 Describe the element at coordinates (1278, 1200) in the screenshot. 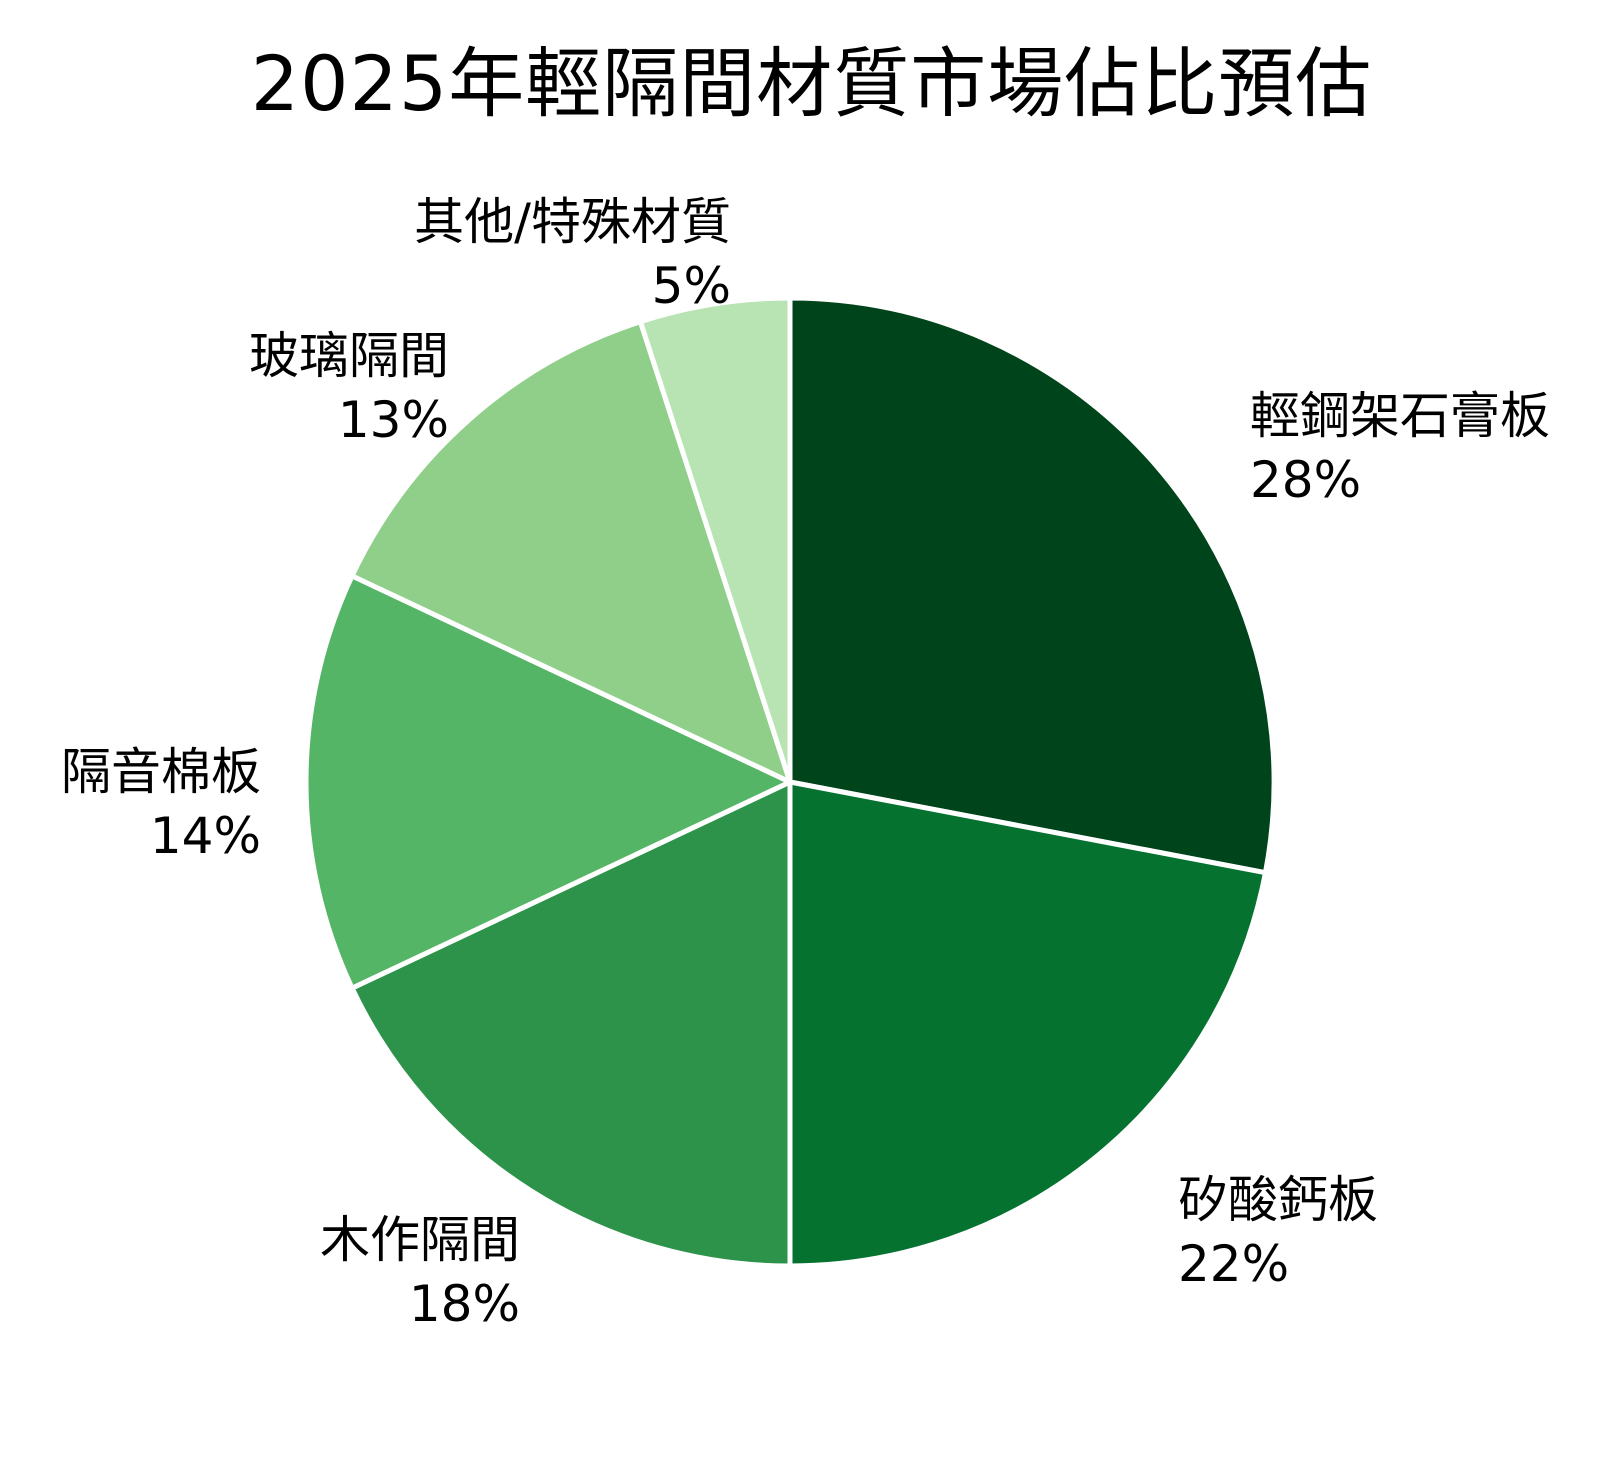

I see `label-name: 矽酸鈣板` at that location.